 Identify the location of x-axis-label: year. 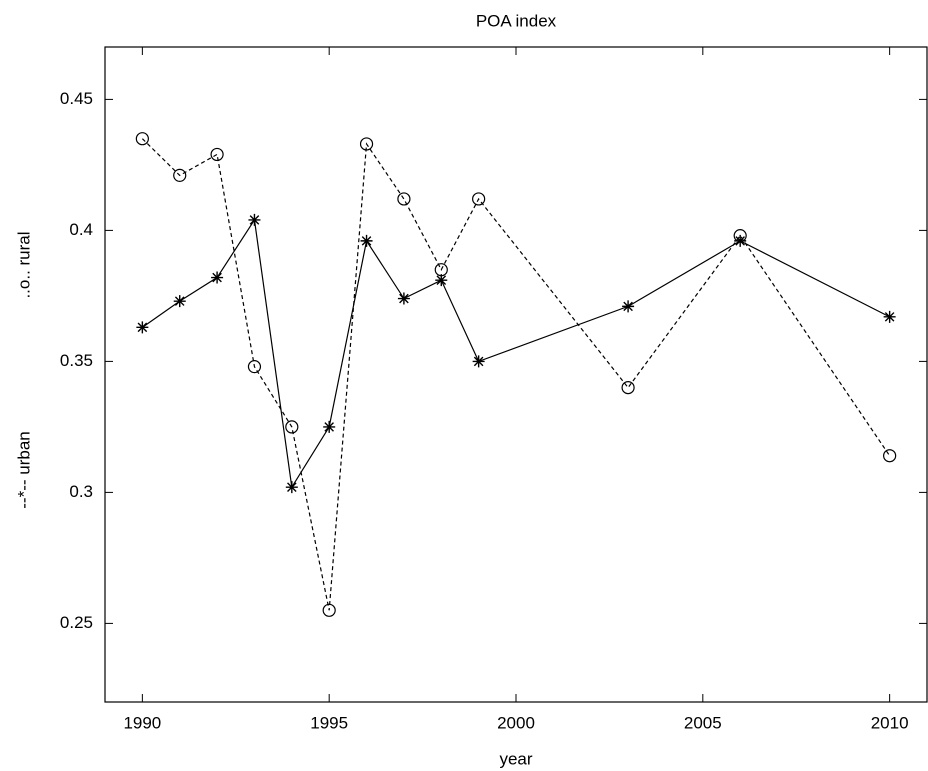
(515, 758).